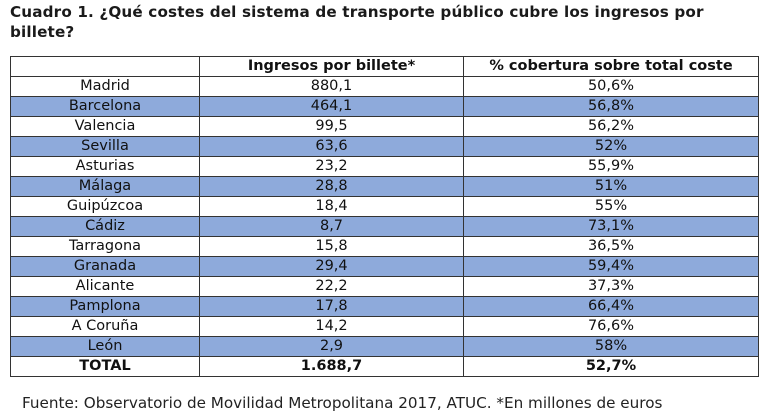  What do you see at coordinates (331, 226) in the screenshot?
I see `ingresos-cell: 8,7` at bounding box center [331, 226].